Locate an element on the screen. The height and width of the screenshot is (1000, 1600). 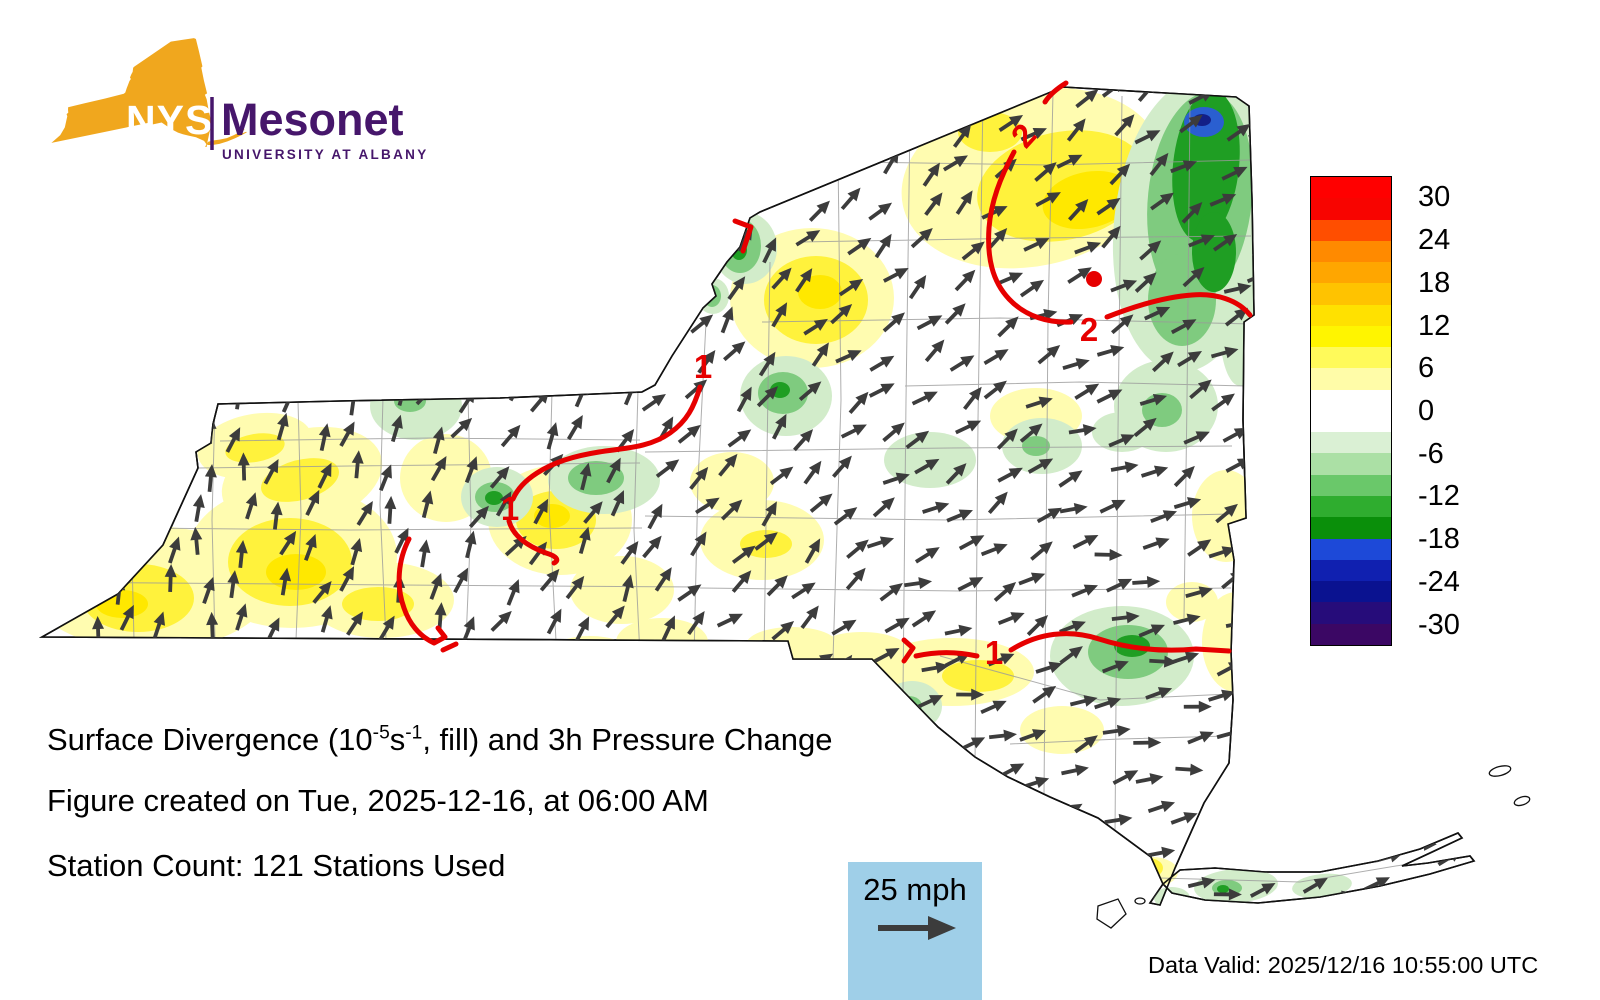
colorbar-tick-label: 12 is located at coordinates (1434, 325).